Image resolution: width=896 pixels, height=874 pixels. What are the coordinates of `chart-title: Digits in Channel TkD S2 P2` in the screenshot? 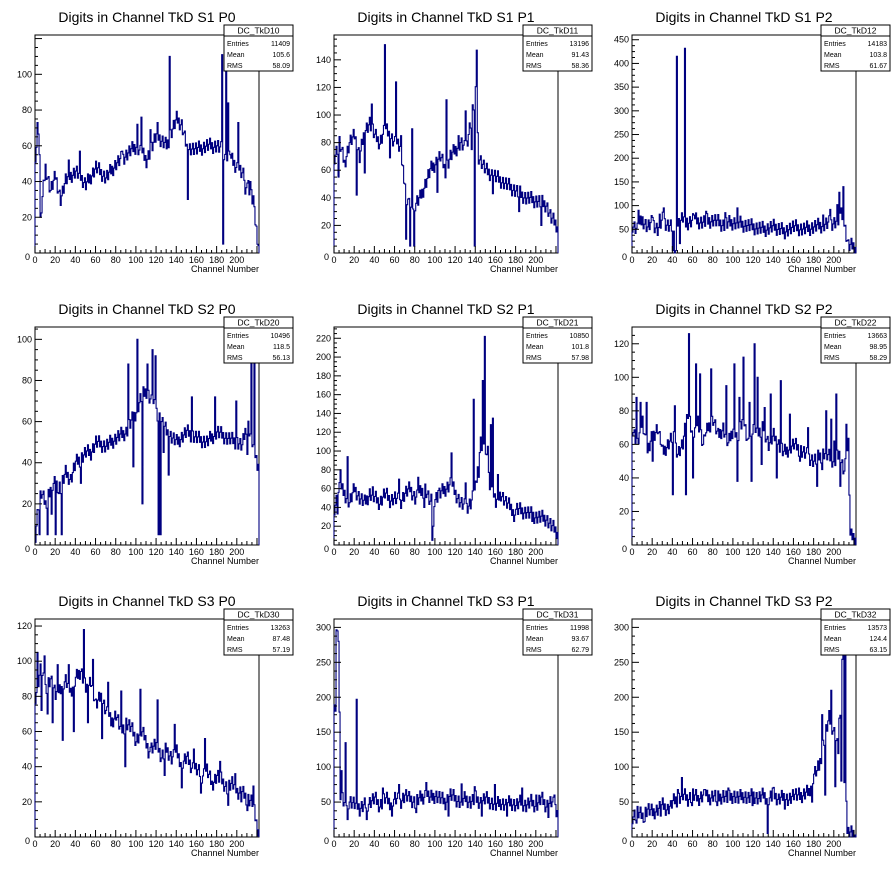 It's located at (743, 309).